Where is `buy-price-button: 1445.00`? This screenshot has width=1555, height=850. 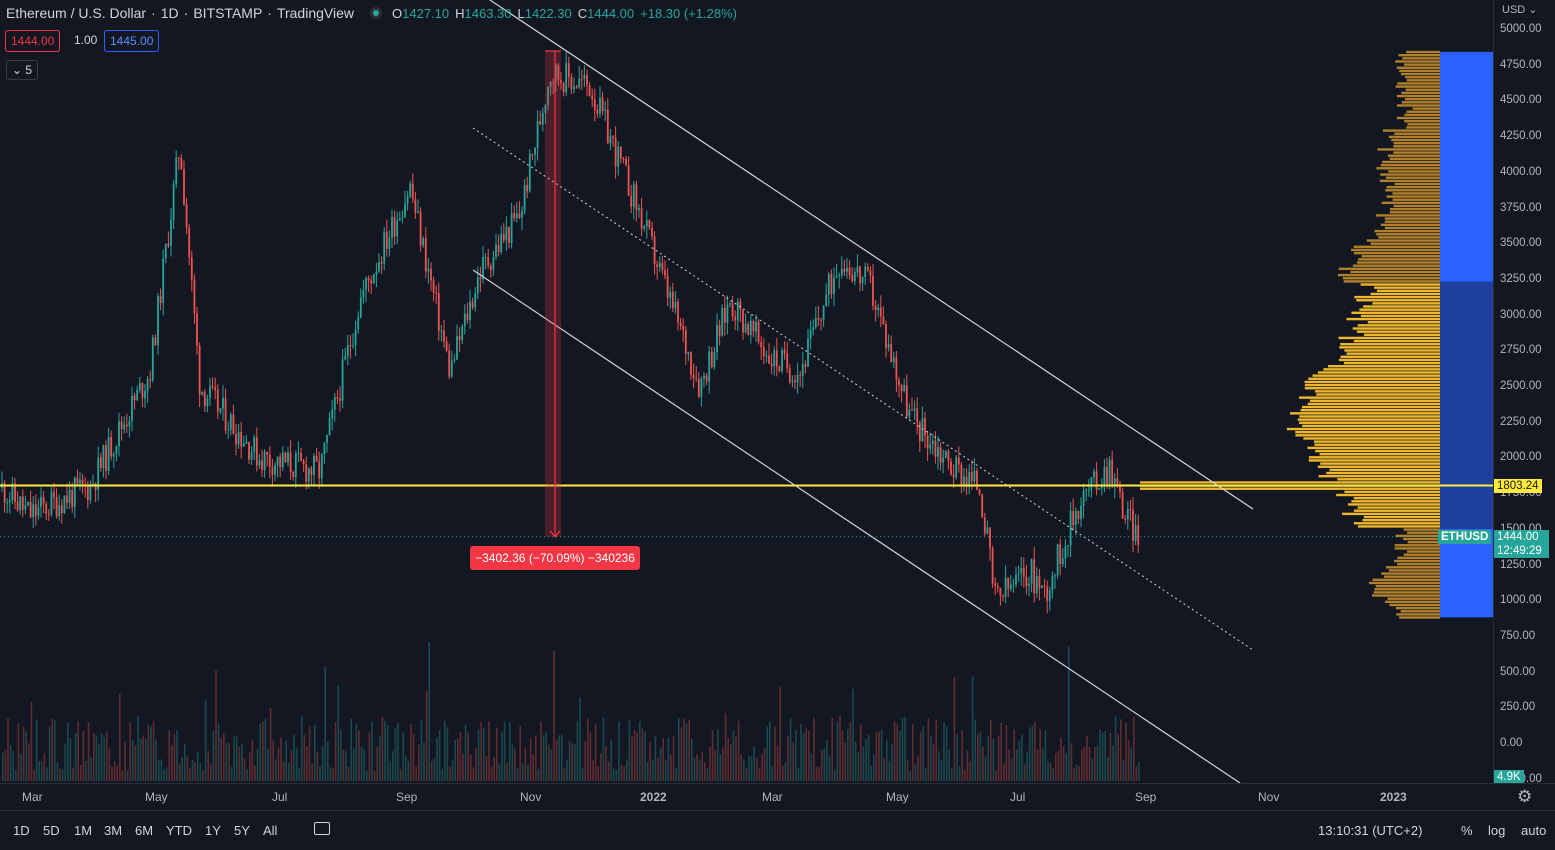
buy-price-button: 1445.00 is located at coordinates (132, 41).